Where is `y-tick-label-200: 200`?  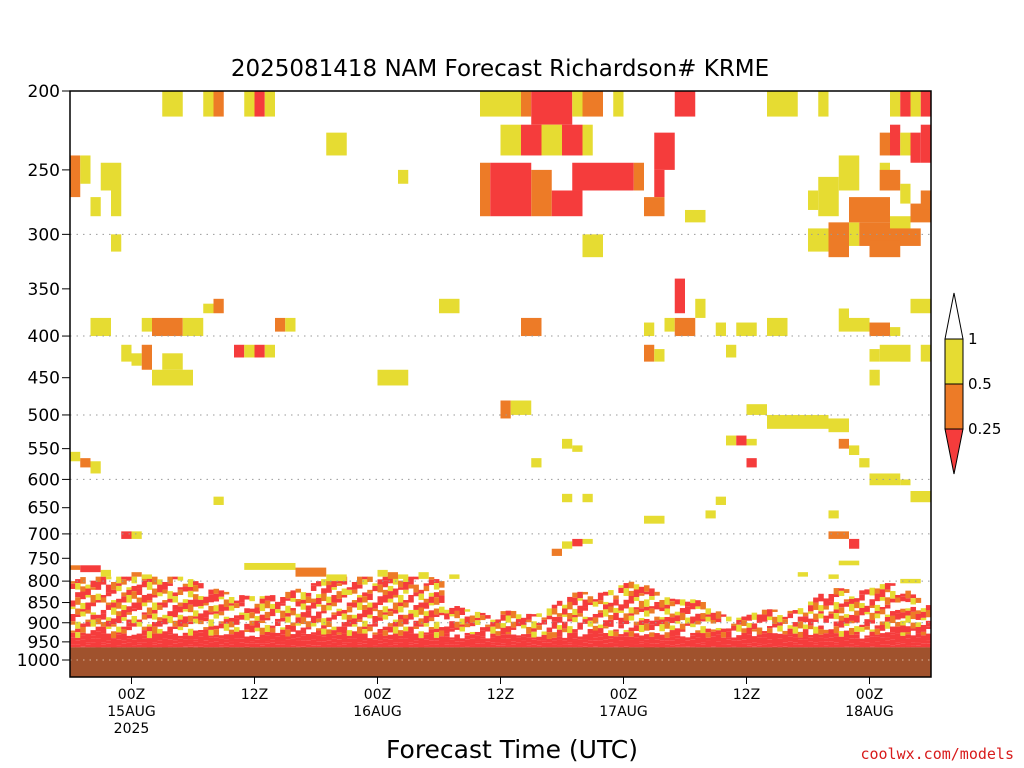 y-tick-label-200: 200 is located at coordinates (44, 92).